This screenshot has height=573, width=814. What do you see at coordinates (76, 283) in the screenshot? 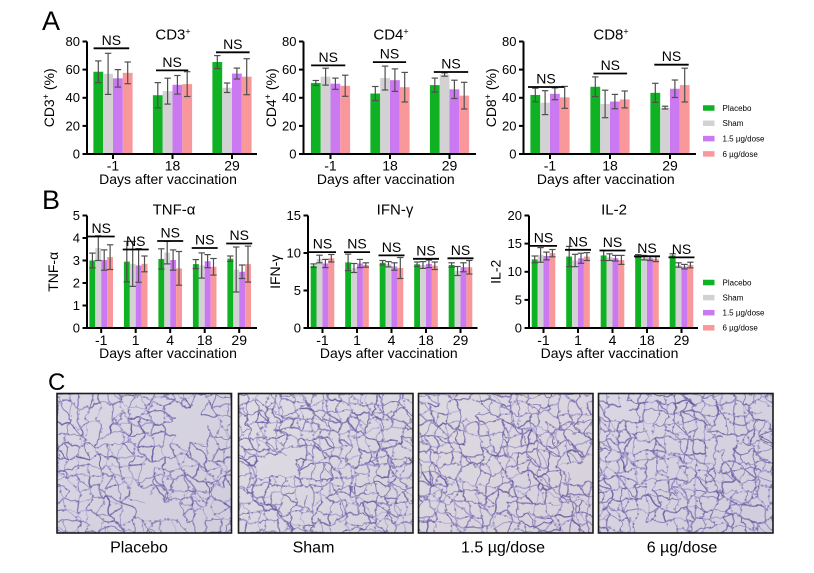
I see `svg-text: 2` at bounding box center [76, 283].